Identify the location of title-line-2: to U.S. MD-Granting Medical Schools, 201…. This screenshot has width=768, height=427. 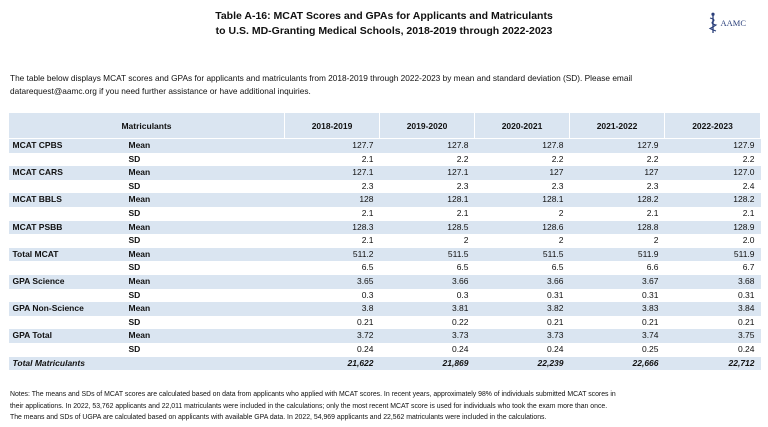
(384, 31).